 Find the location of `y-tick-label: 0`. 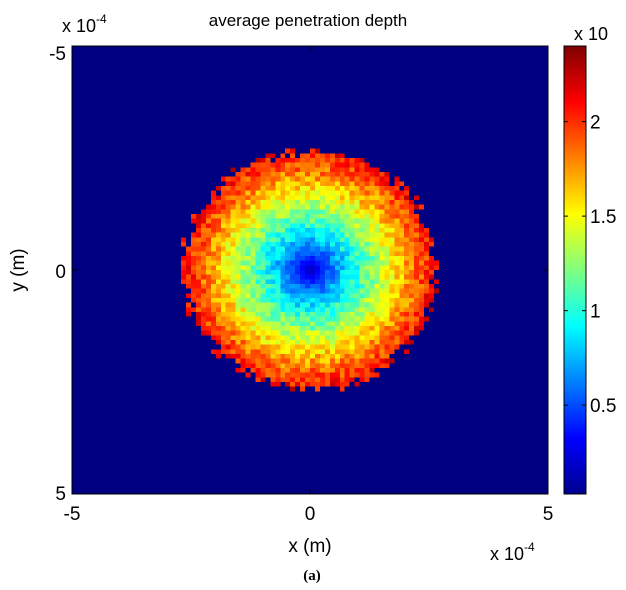

y-tick-label: 0 is located at coordinates (60, 272).